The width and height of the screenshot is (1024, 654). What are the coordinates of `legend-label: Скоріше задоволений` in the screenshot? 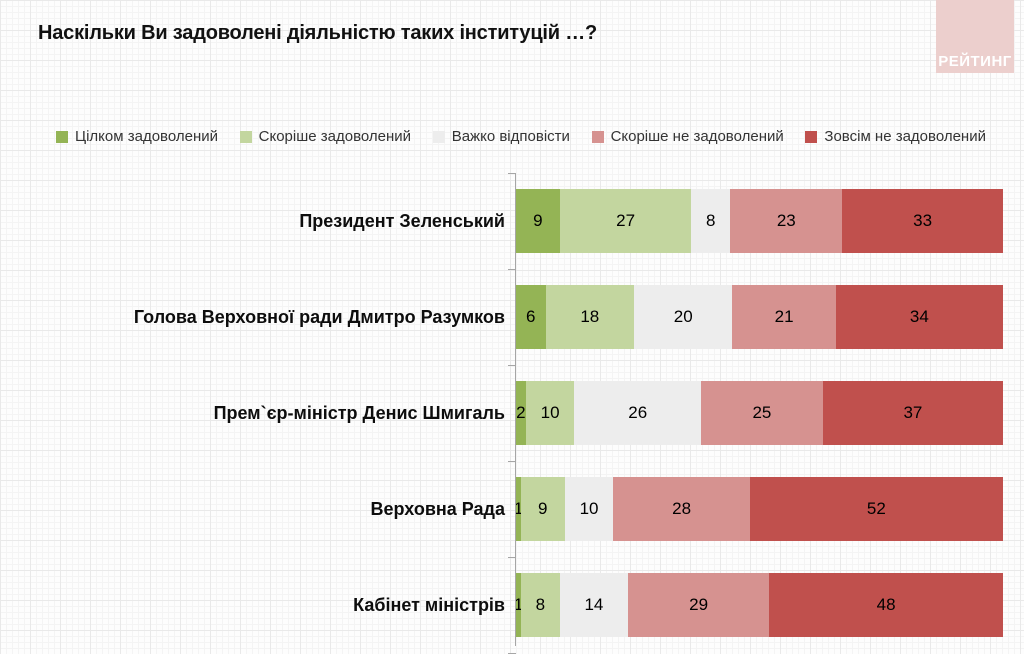 It's located at (335, 136).